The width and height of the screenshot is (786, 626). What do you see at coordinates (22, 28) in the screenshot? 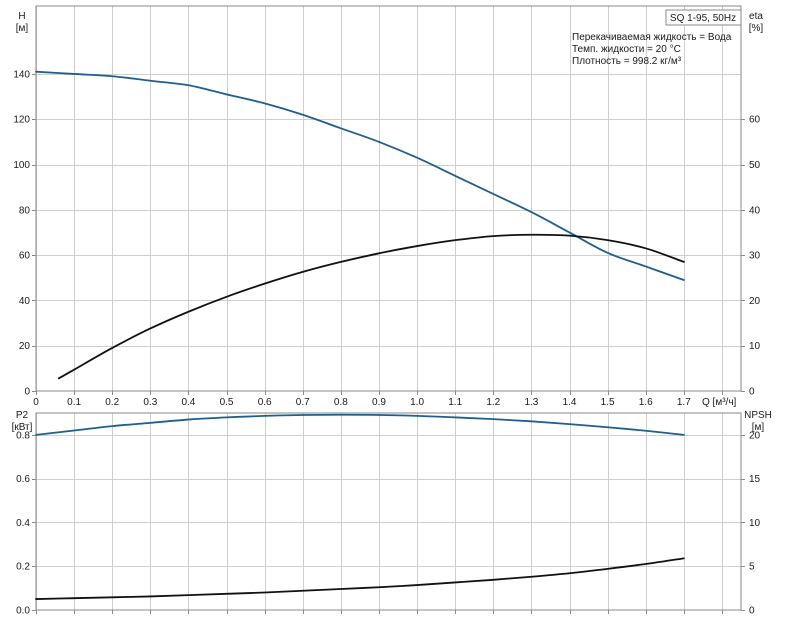
I see `top-left-axis-unit: [м]` at bounding box center [22, 28].